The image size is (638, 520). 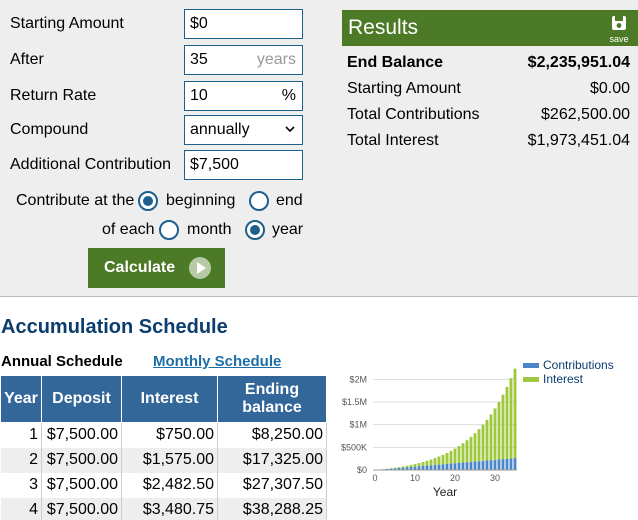 I want to click on cell-interest: $1,575.00, so click(x=169, y=460).